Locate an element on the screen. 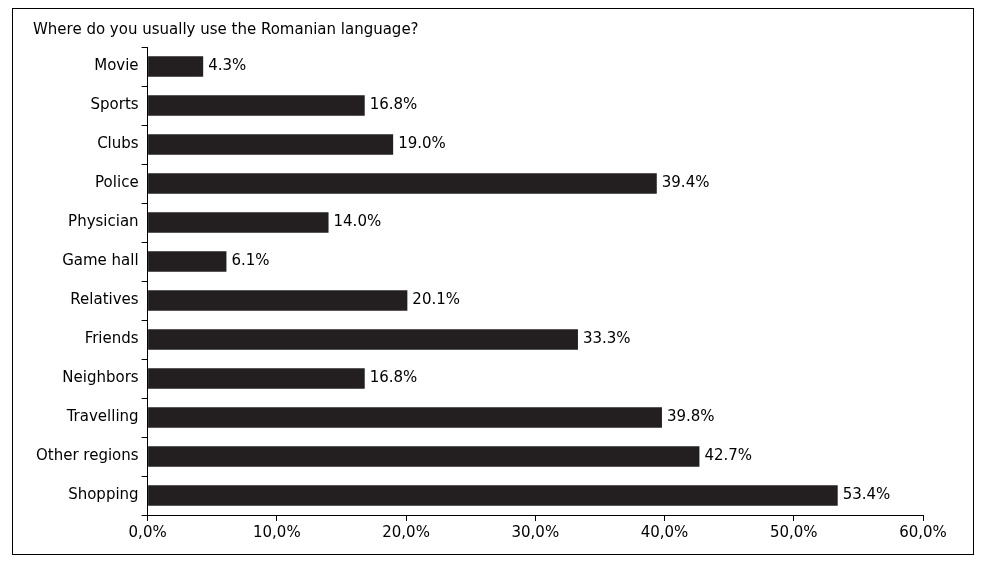  y-tick-label: Other regions is located at coordinates (87, 455).